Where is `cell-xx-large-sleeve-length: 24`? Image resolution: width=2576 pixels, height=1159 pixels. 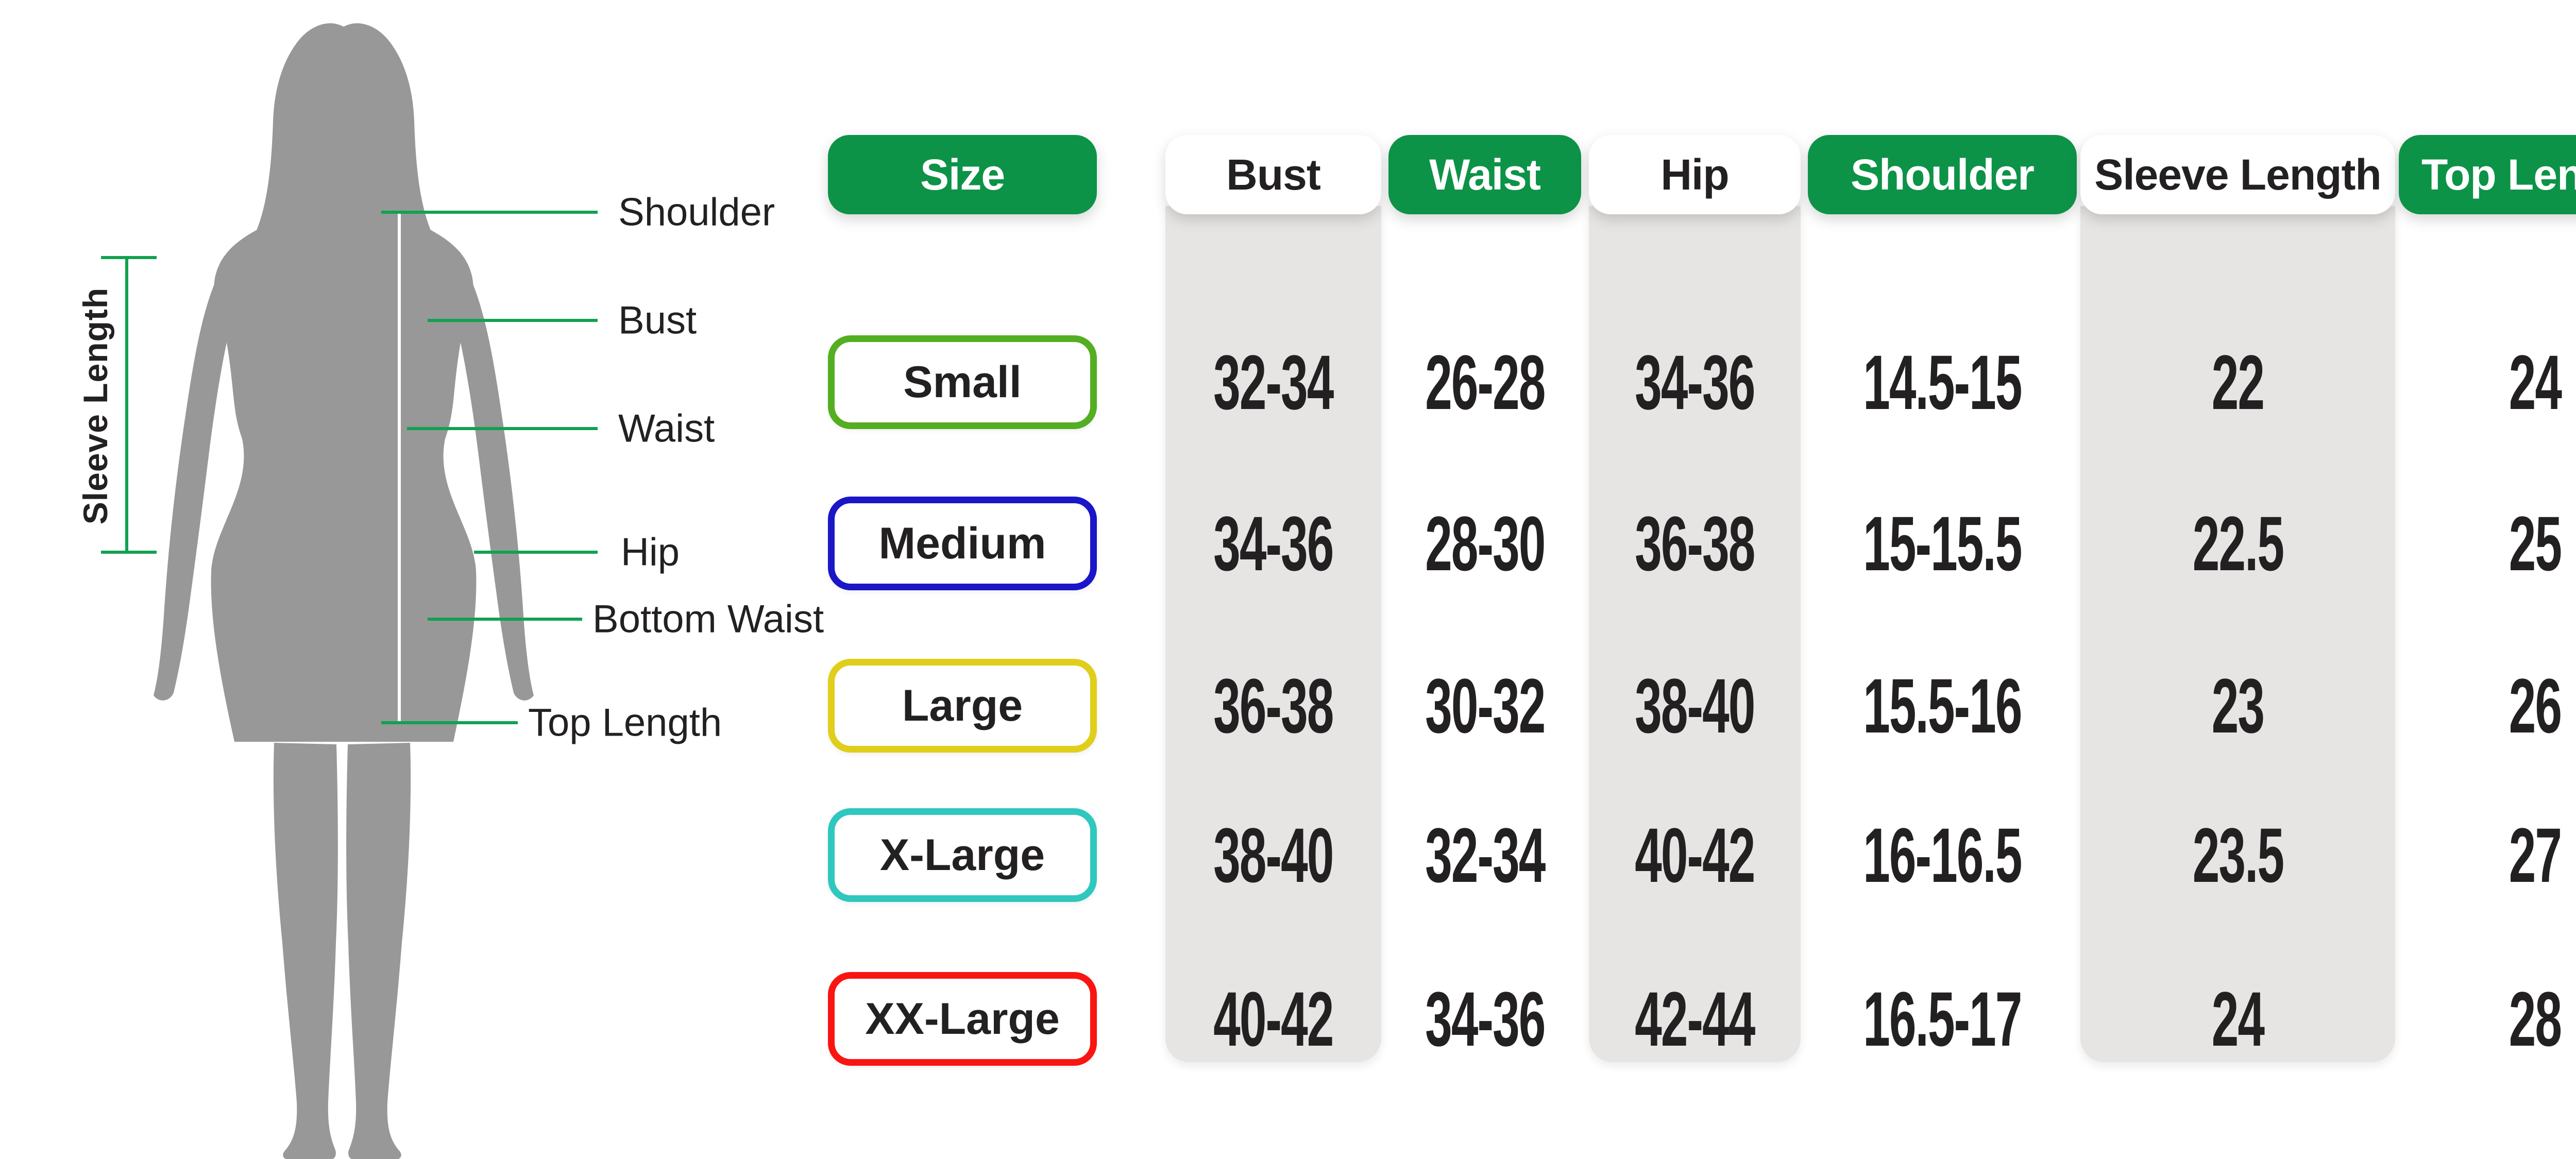 cell-xx-large-sleeve-length: 24 is located at coordinates (2237, 1019).